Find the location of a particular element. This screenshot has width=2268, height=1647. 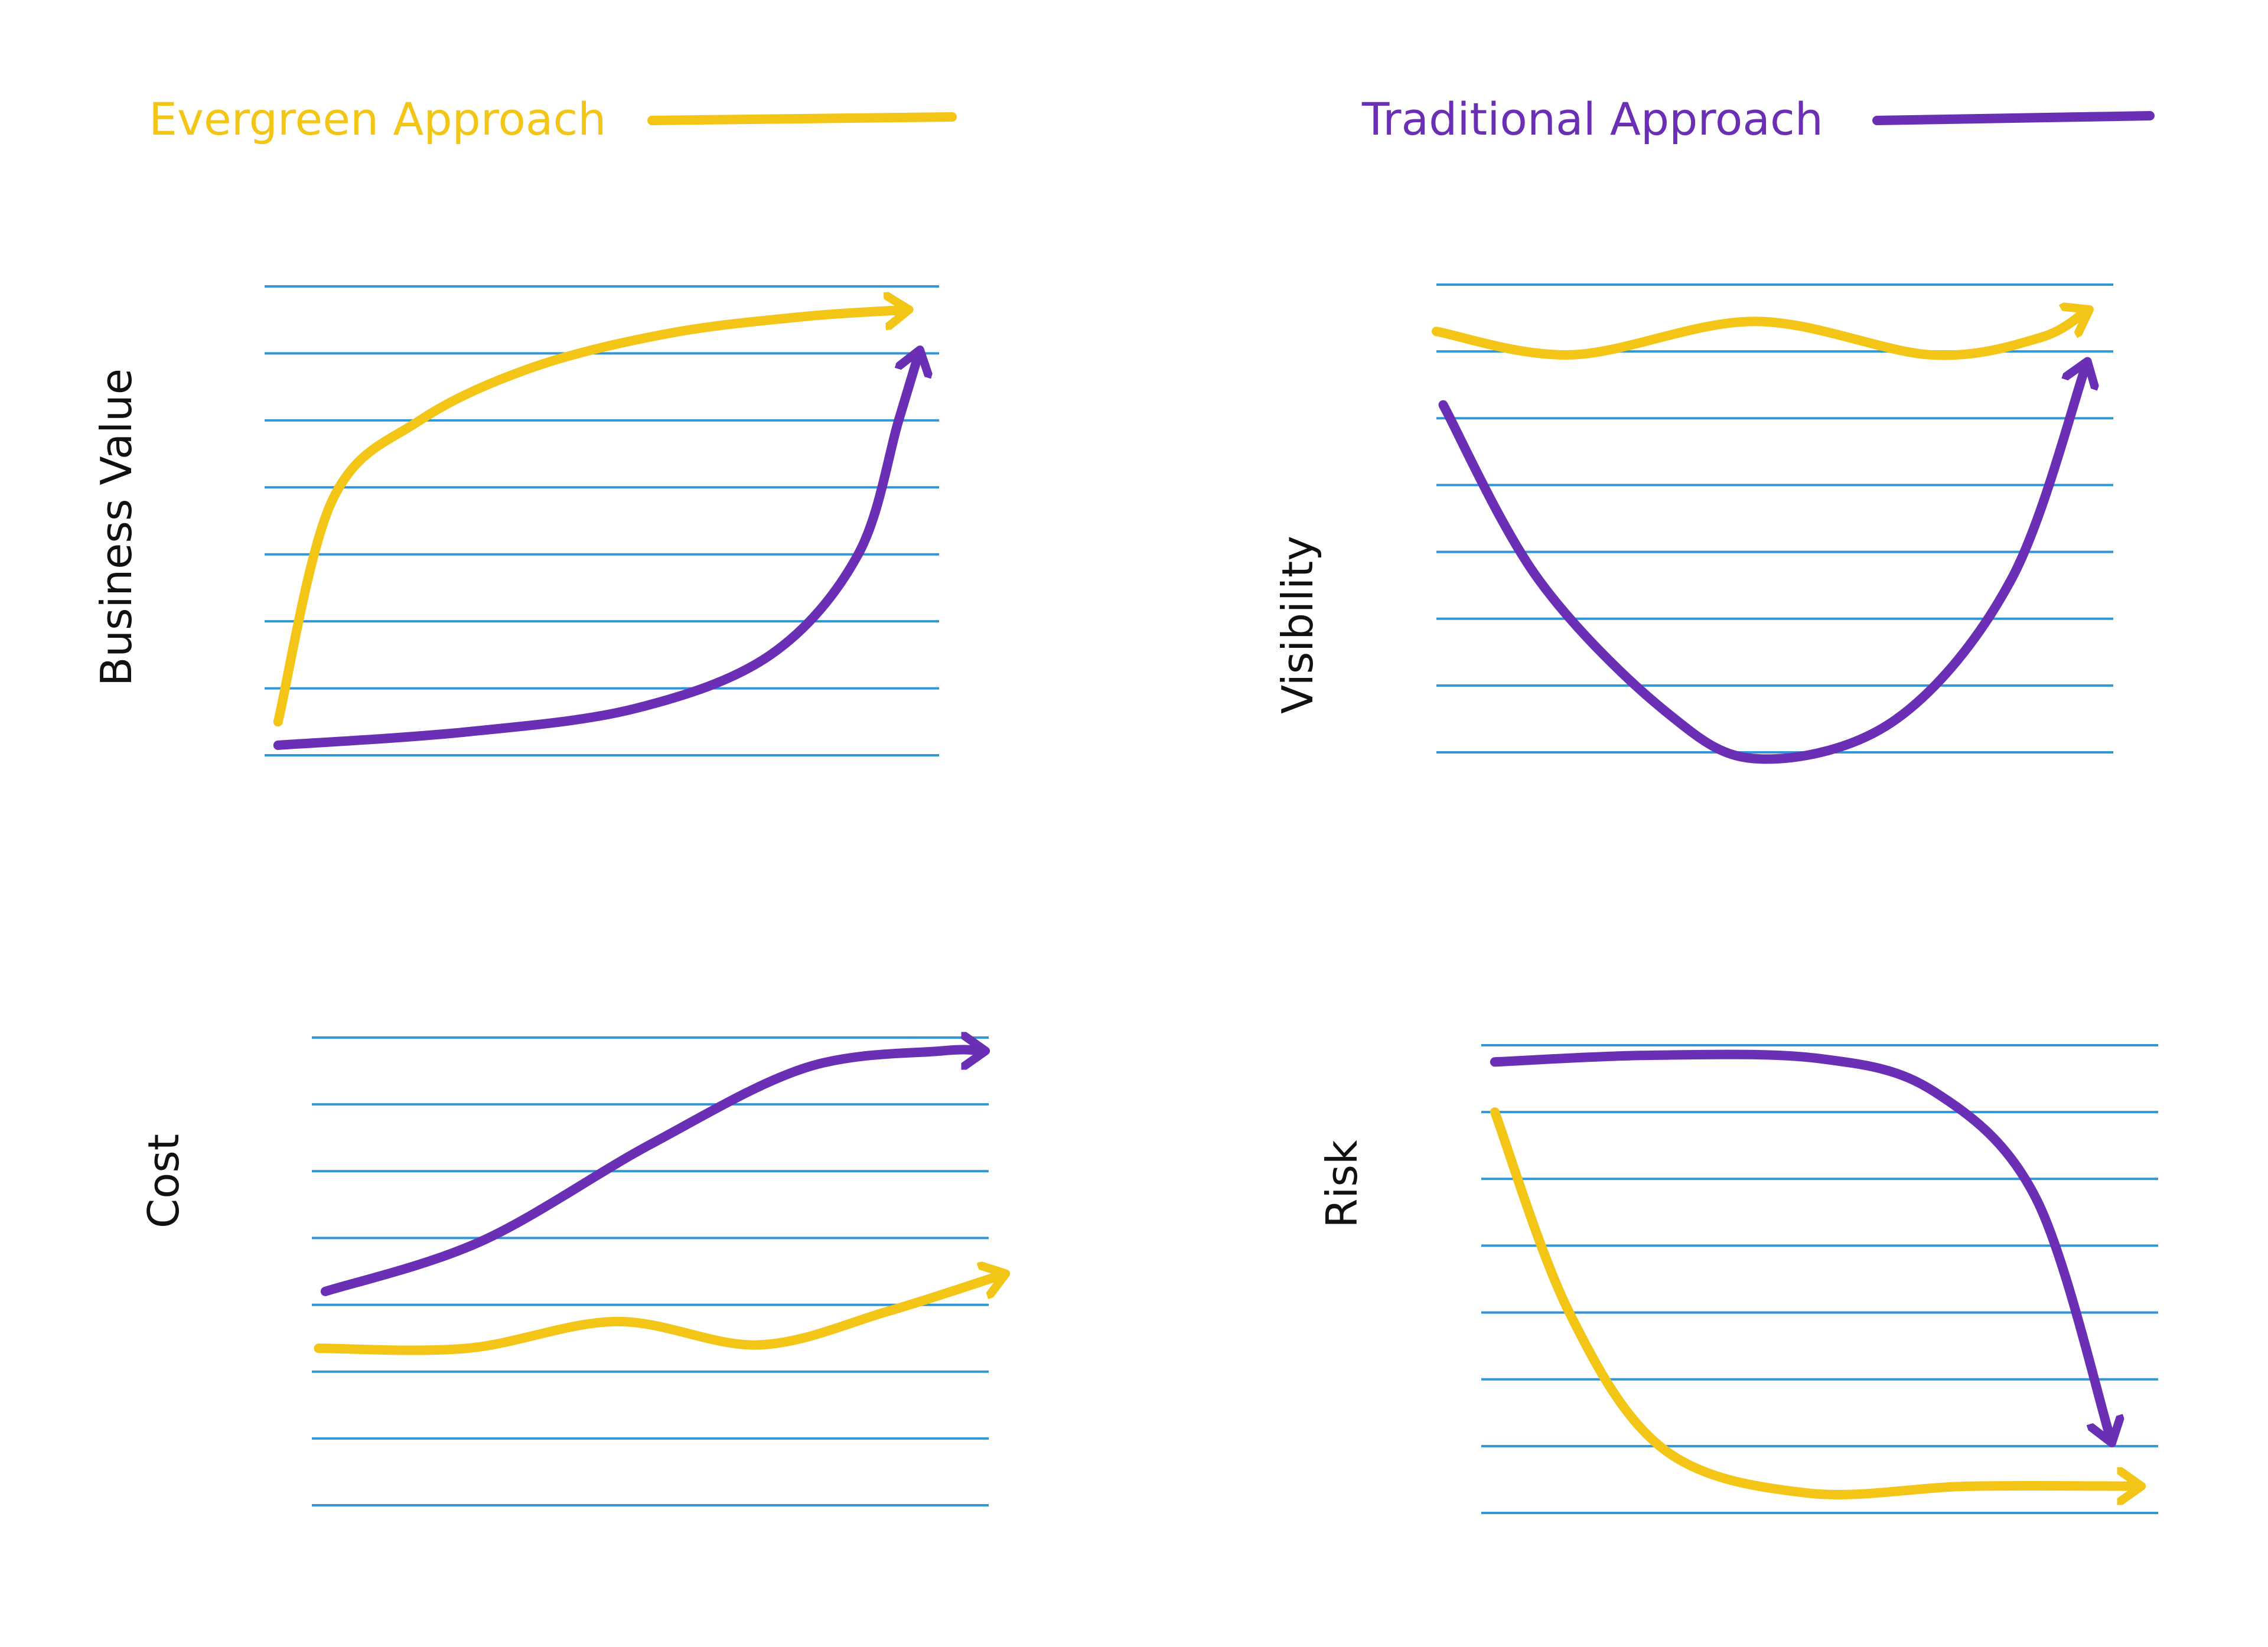

legend-item-traditional: Traditional Approach is located at coordinates (1758, 119).